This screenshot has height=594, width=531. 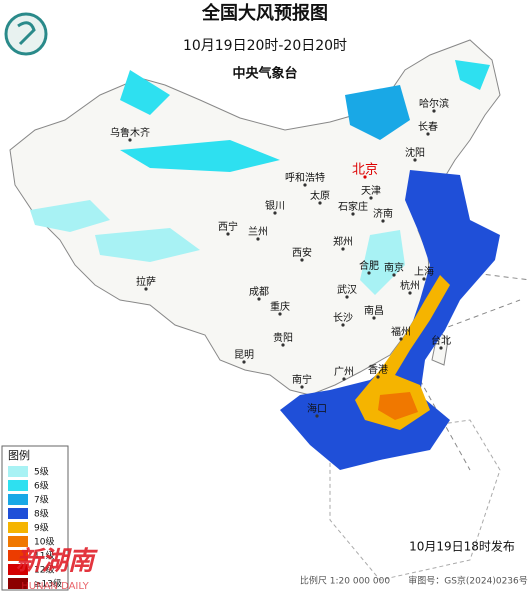 What do you see at coordinates (434, 103) in the screenshot?
I see `city-label: 哈尔滨` at bounding box center [434, 103].